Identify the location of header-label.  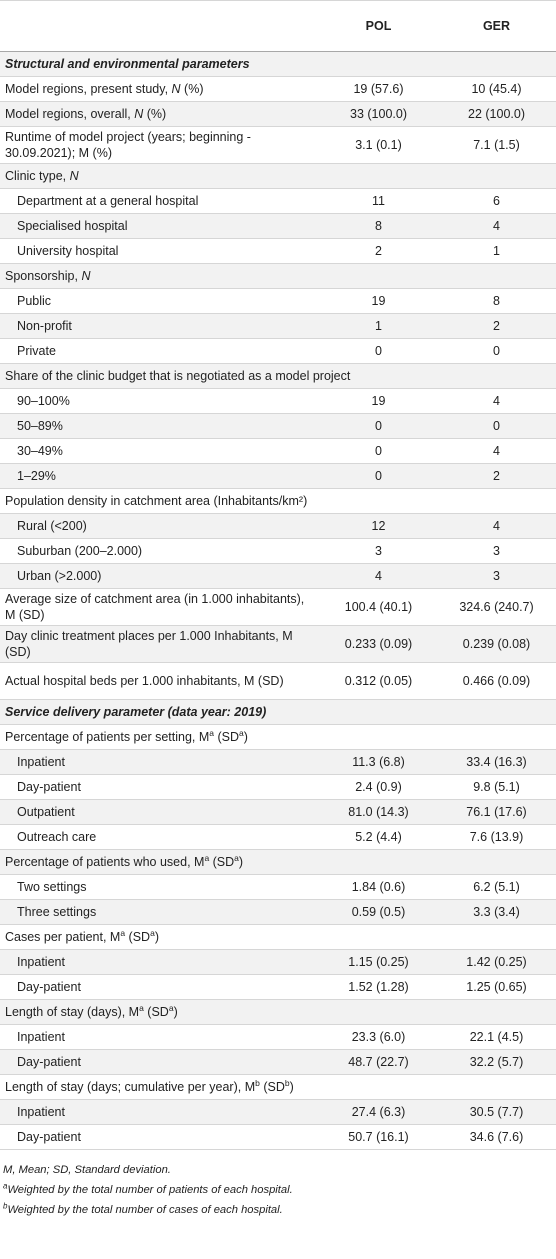
(160, 26).